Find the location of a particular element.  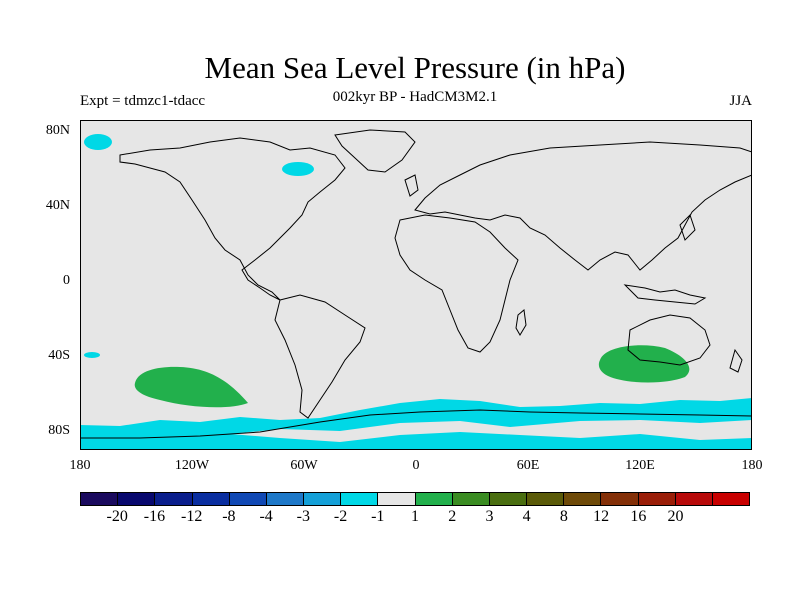

antarctica-coast is located at coordinates (416, 424).